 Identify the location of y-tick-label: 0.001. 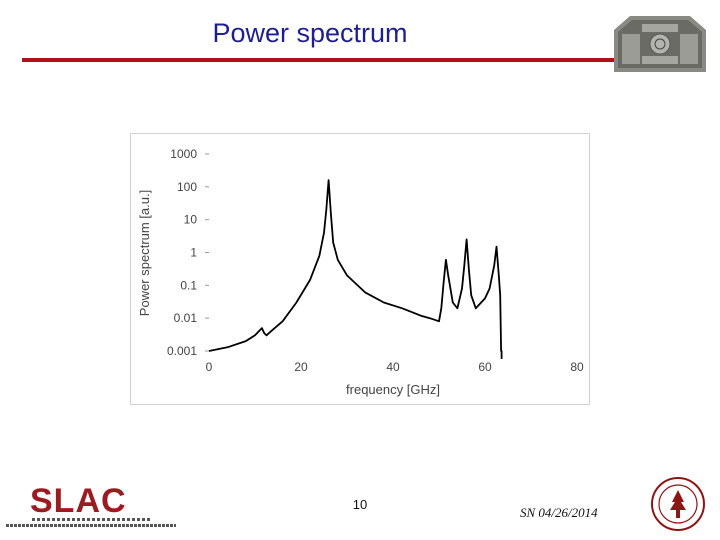
(182, 351).